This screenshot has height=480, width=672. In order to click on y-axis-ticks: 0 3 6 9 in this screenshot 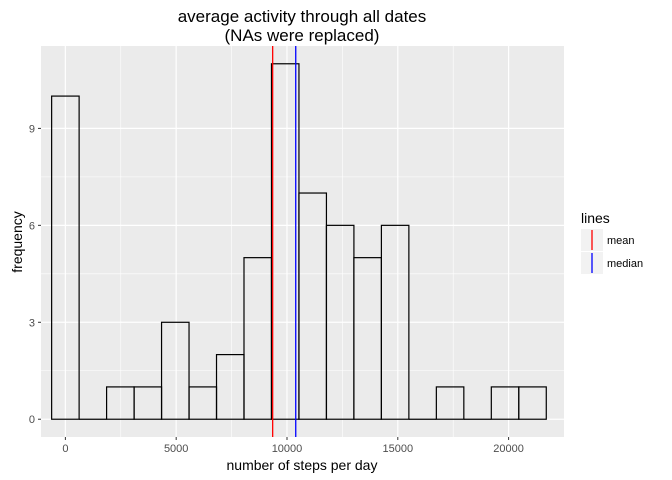, I will do `click(35, 274)`.